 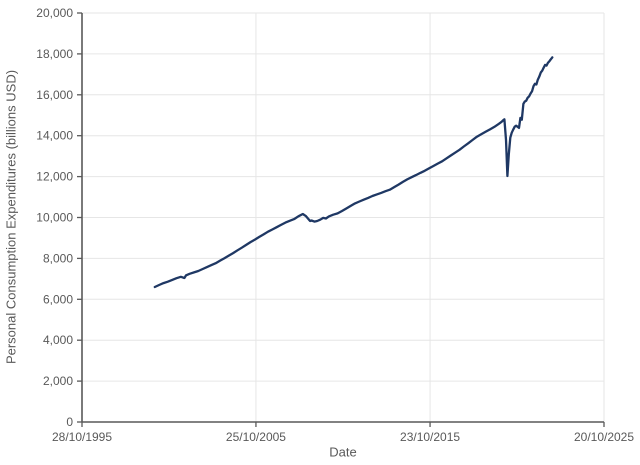 What do you see at coordinates (256, 437) in the screenshot?
I see `x-tick-label: 25/10/2005` at bounding box center [256, 437].